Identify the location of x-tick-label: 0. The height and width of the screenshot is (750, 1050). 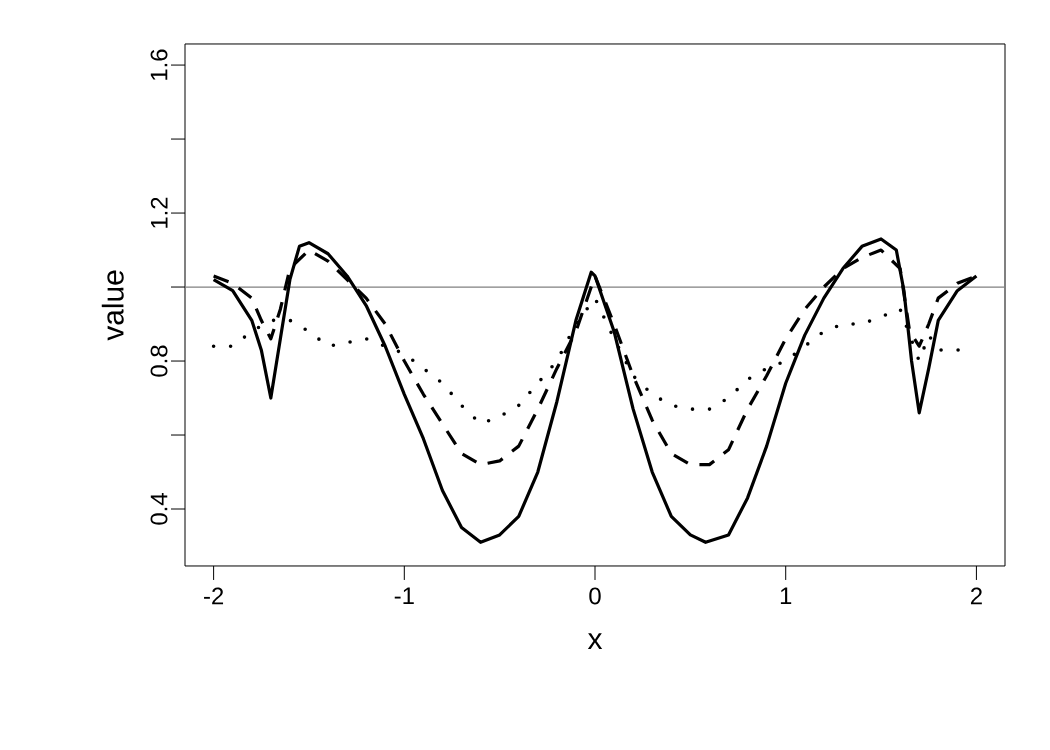
(595, 596).